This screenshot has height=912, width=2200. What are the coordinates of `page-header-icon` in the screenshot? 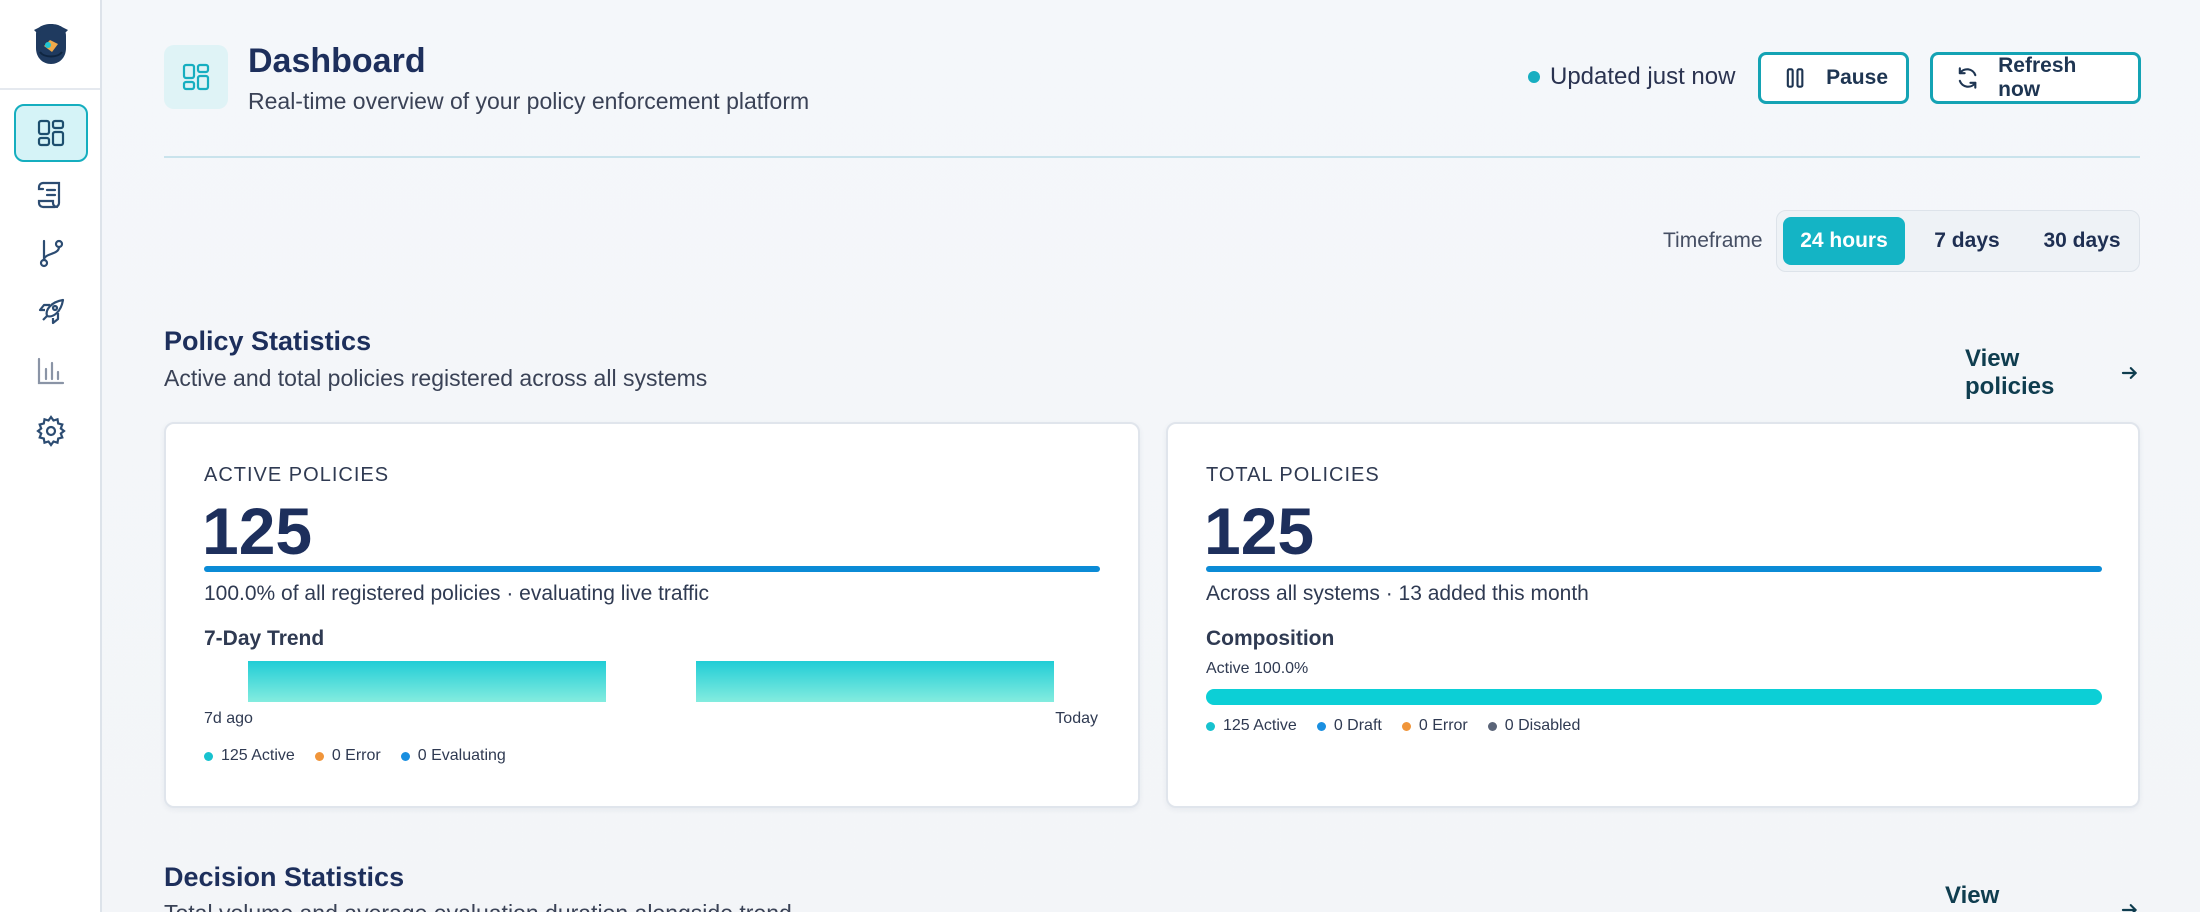 It's located at (196, 77).